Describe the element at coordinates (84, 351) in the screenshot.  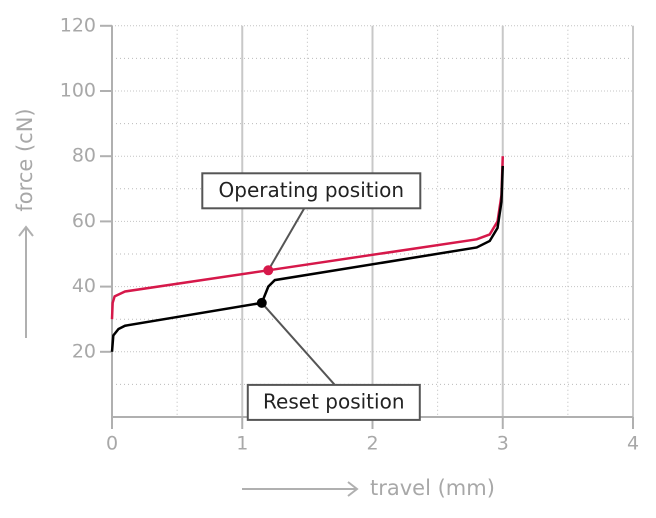
I see `y-tick-label: 20` at that location.